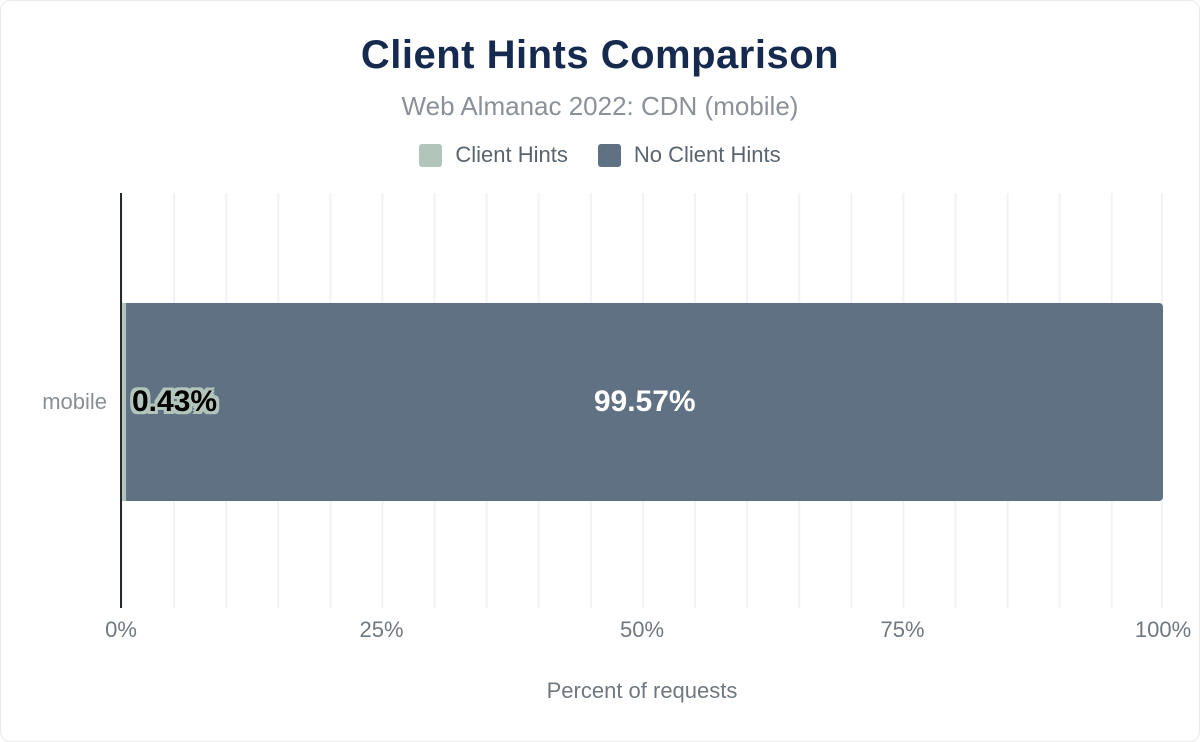  What do you see at coordinates (74, 401) in the screenshot?
I see `category-label-mobile: mobile` at bounding box center [74, 401].